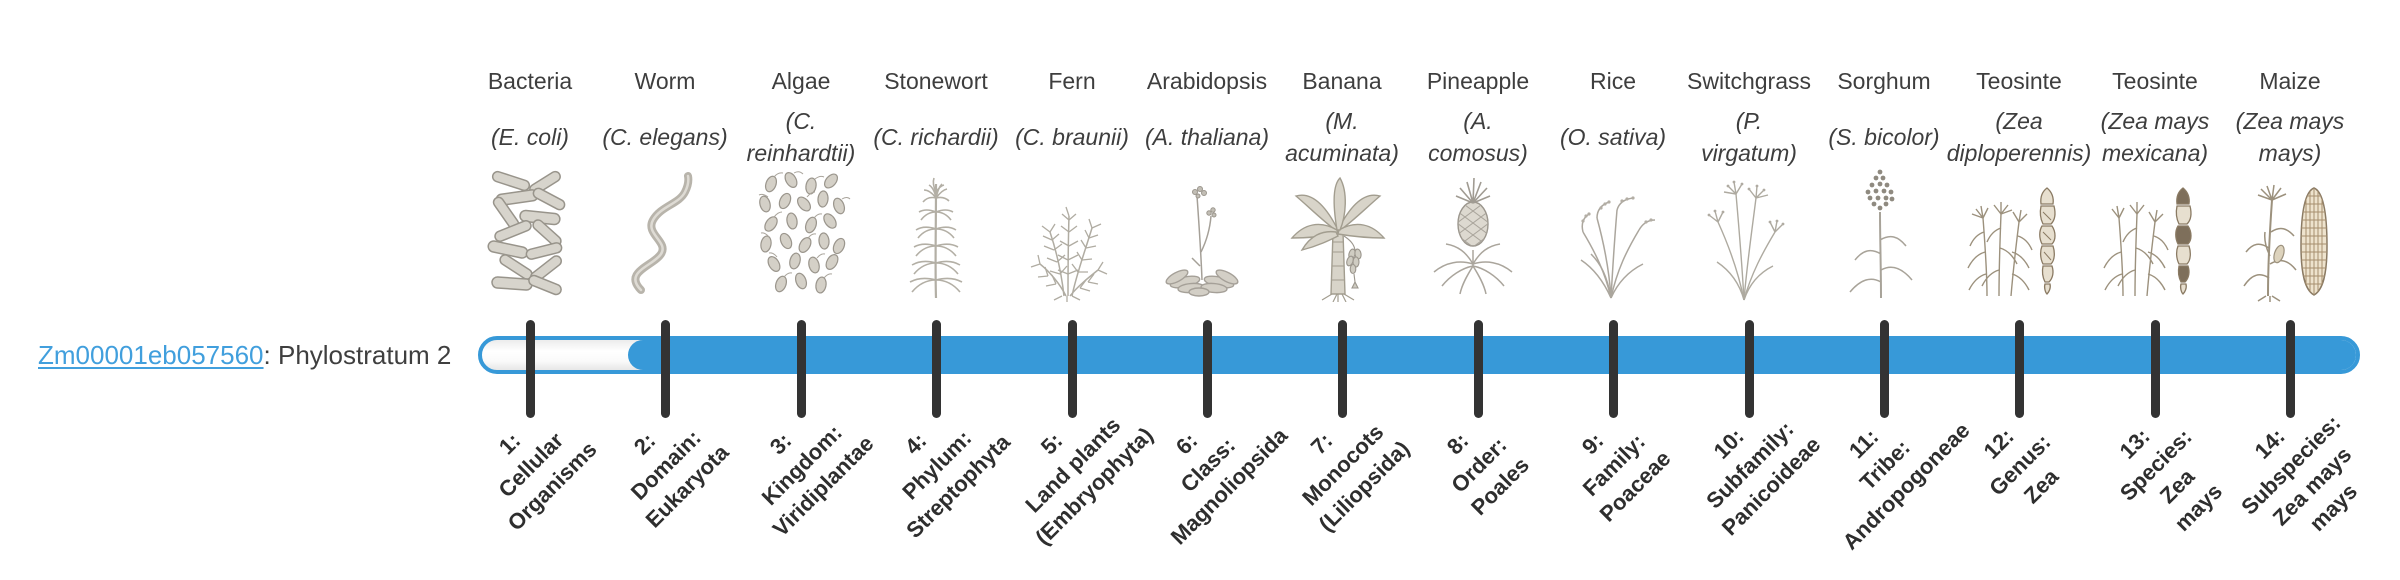 This screenshot has height=580, width=2400. What do you see at coordinates (1089, 481) in the screenshot?
I see `stratum-label: 5: Land plants (Embryophyta)` at bounding box center [1089, 481].